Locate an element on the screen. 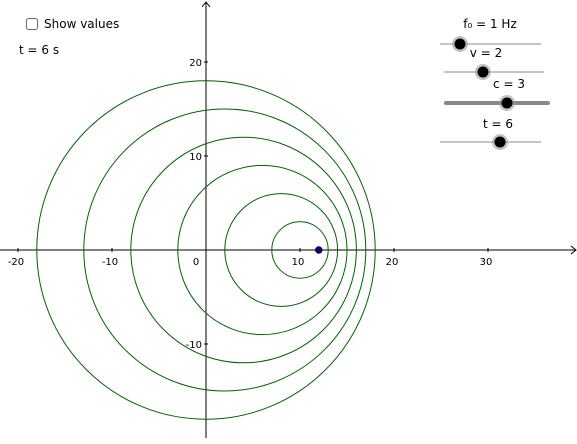 This screenshot has height=444, width=577. x-tick-label: 20 is located at coordinates (392, 262).